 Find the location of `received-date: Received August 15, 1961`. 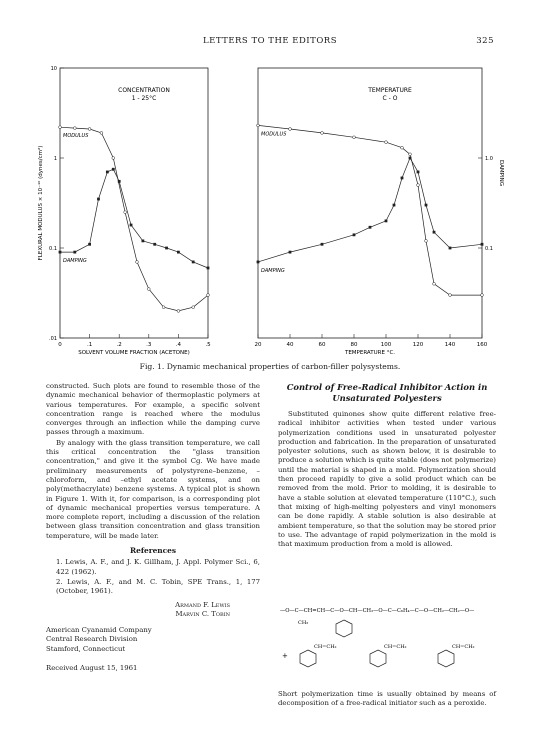

received-date: Received August 15, 1961 is located at coordinates (92, 668).